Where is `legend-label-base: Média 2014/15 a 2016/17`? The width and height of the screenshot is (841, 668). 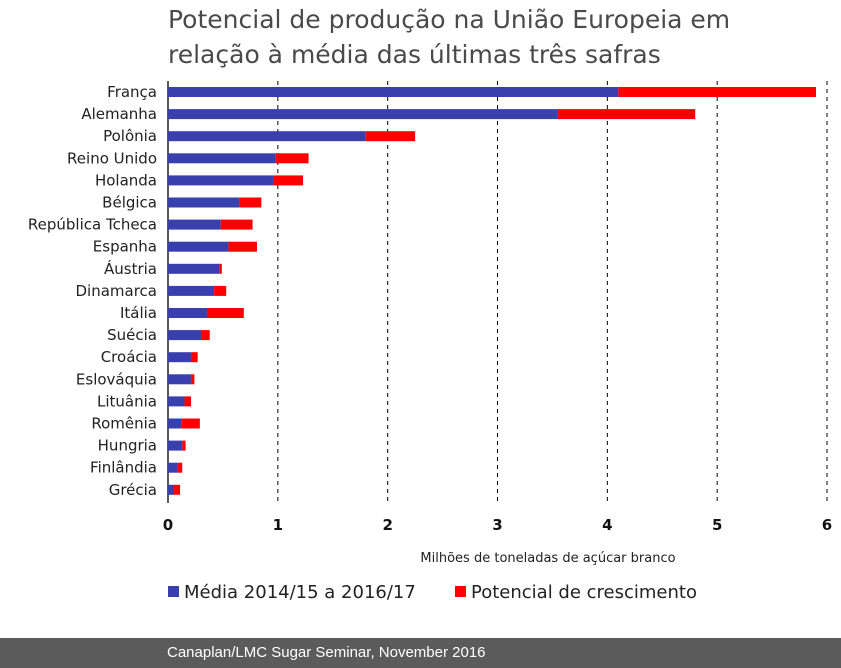 legend-label-base: Média 2014/15 a 2016/17 is located at coordinates (300, 592).